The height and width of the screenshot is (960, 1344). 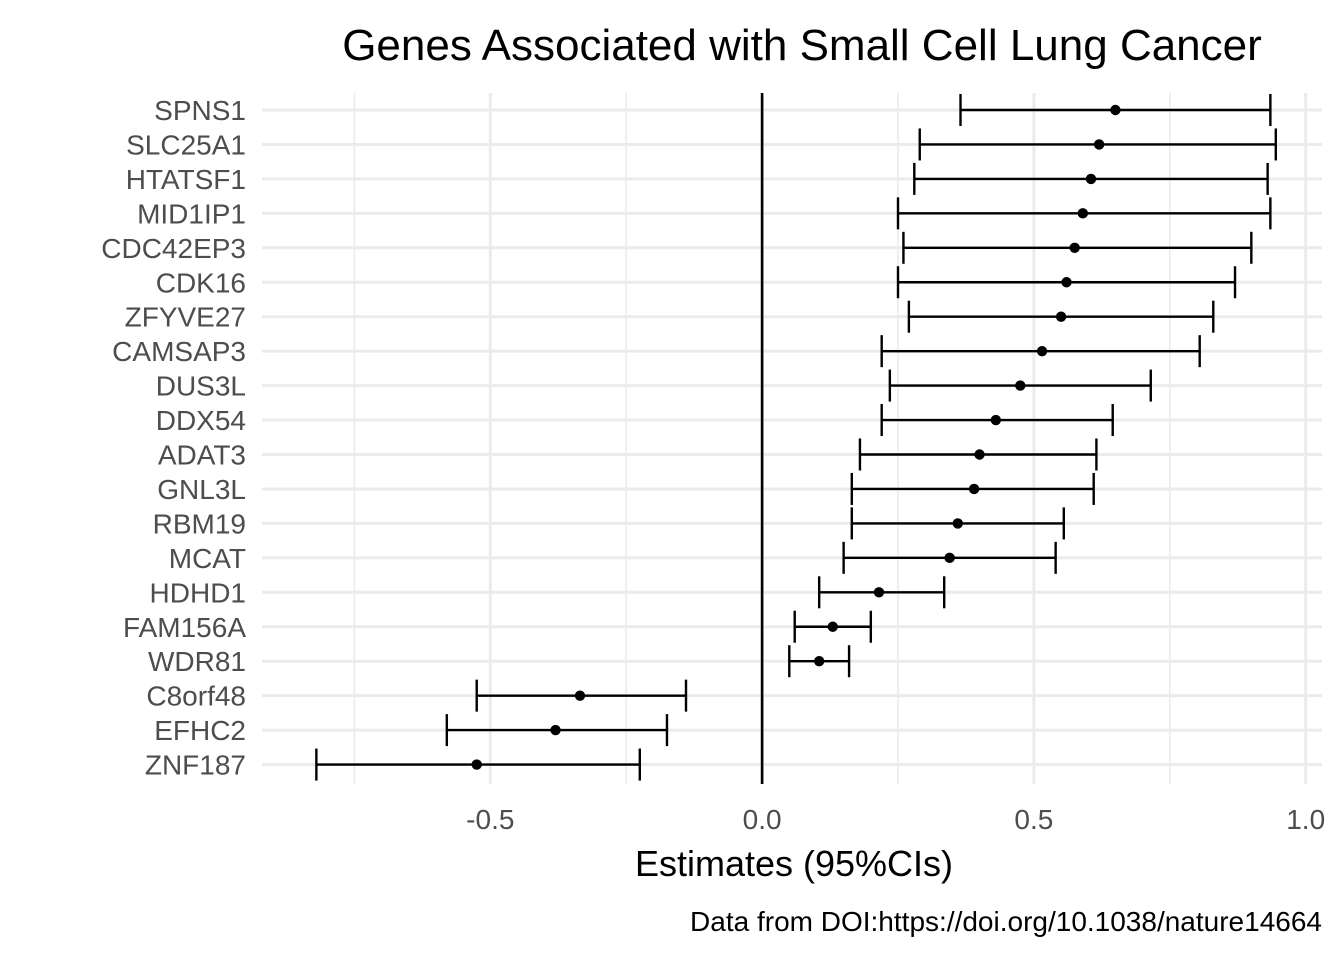 I want to click on y-tick-label: CAMSAP3, so click(x=179, y=351).